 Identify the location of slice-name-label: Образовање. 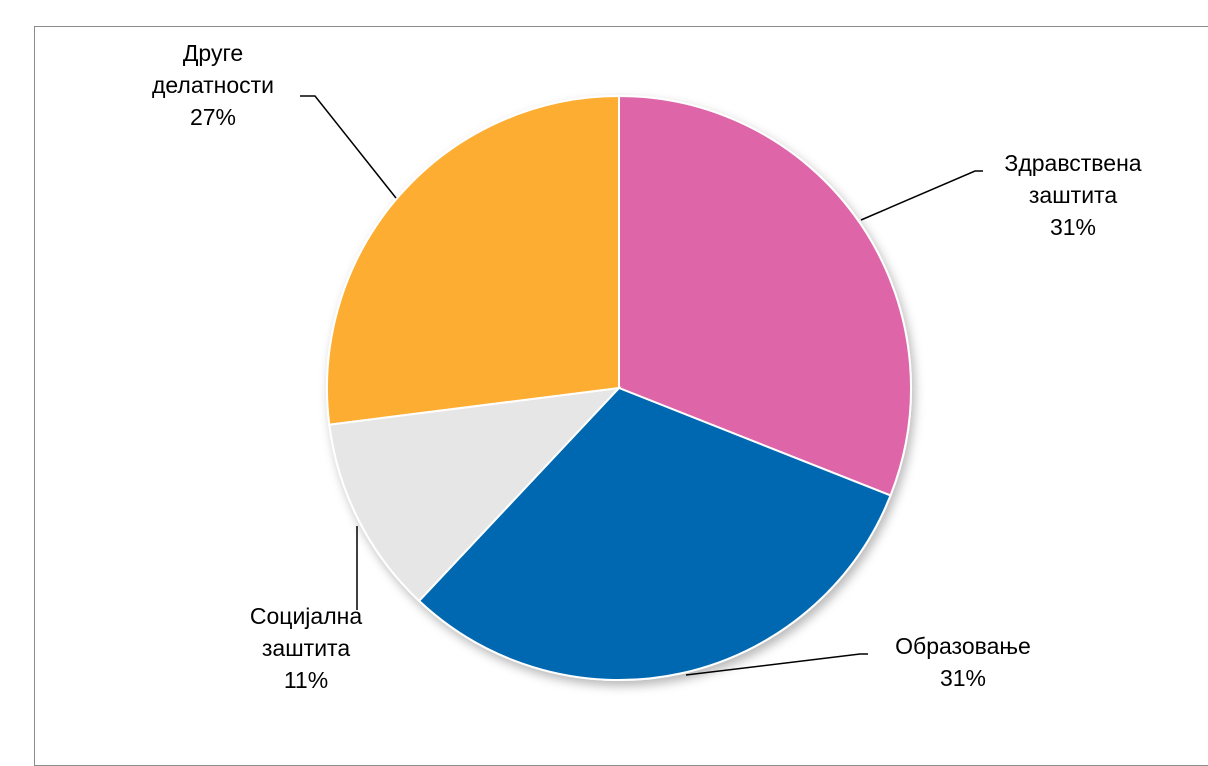
(963, 646).